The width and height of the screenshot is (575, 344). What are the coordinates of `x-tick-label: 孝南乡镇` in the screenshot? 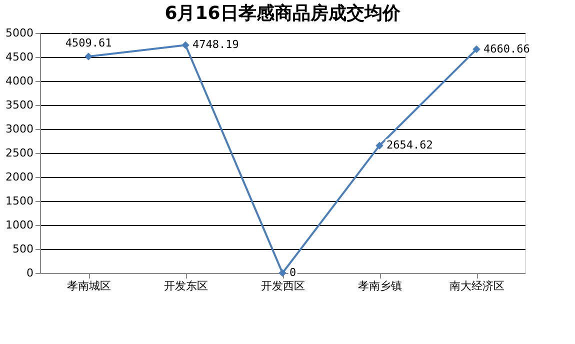 It's located at (380, 286).